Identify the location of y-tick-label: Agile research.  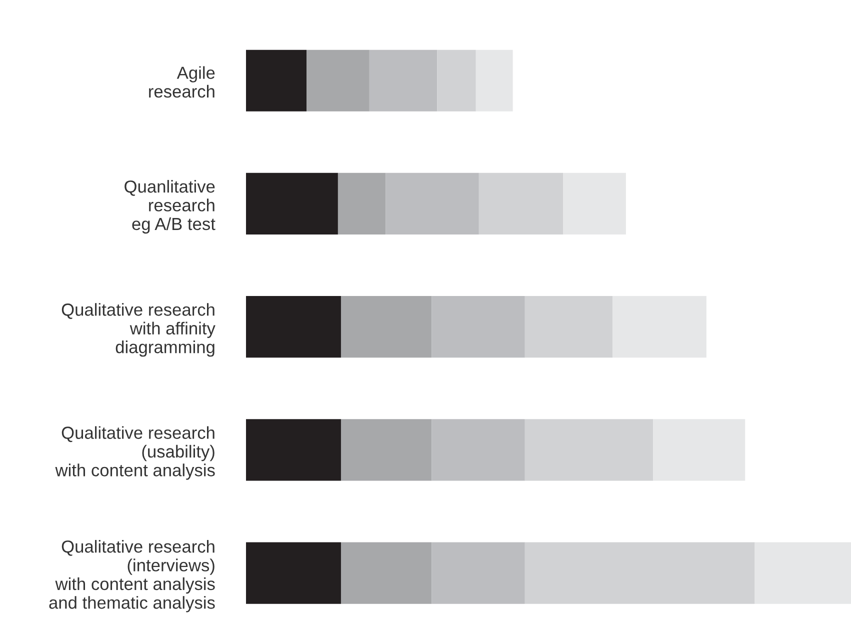
(182, 82).